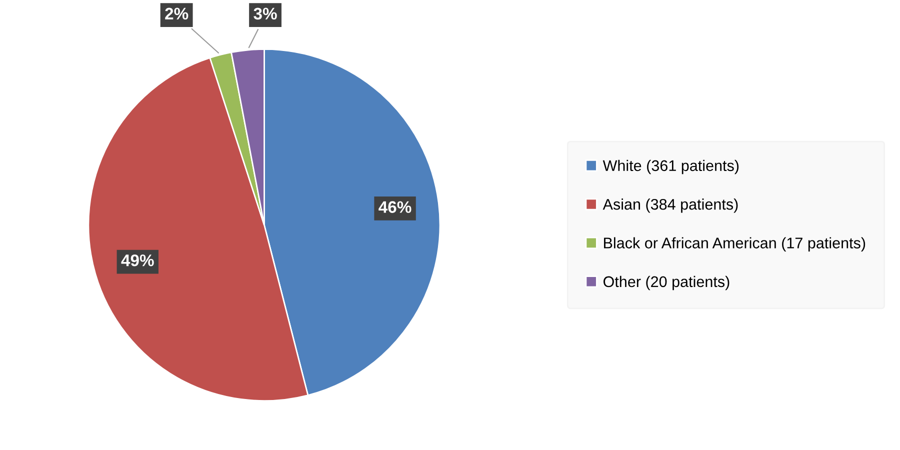 Image resolution: width=900 pixels, height=450 pixels. I want to click on data-label: 3%, so click(265, 14).